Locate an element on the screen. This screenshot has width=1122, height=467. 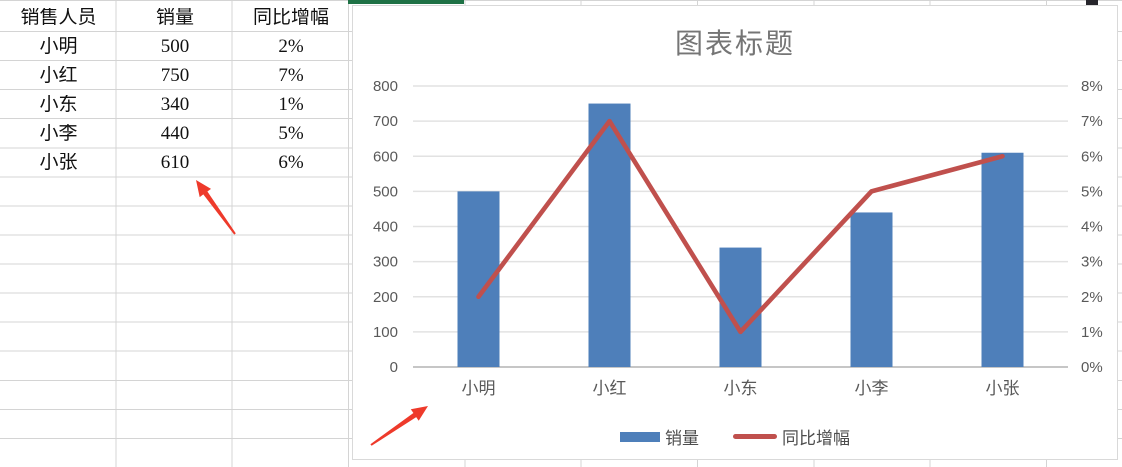
header-row: 销售人员 销量 同比增幅 is located at coordinates (174, 17).